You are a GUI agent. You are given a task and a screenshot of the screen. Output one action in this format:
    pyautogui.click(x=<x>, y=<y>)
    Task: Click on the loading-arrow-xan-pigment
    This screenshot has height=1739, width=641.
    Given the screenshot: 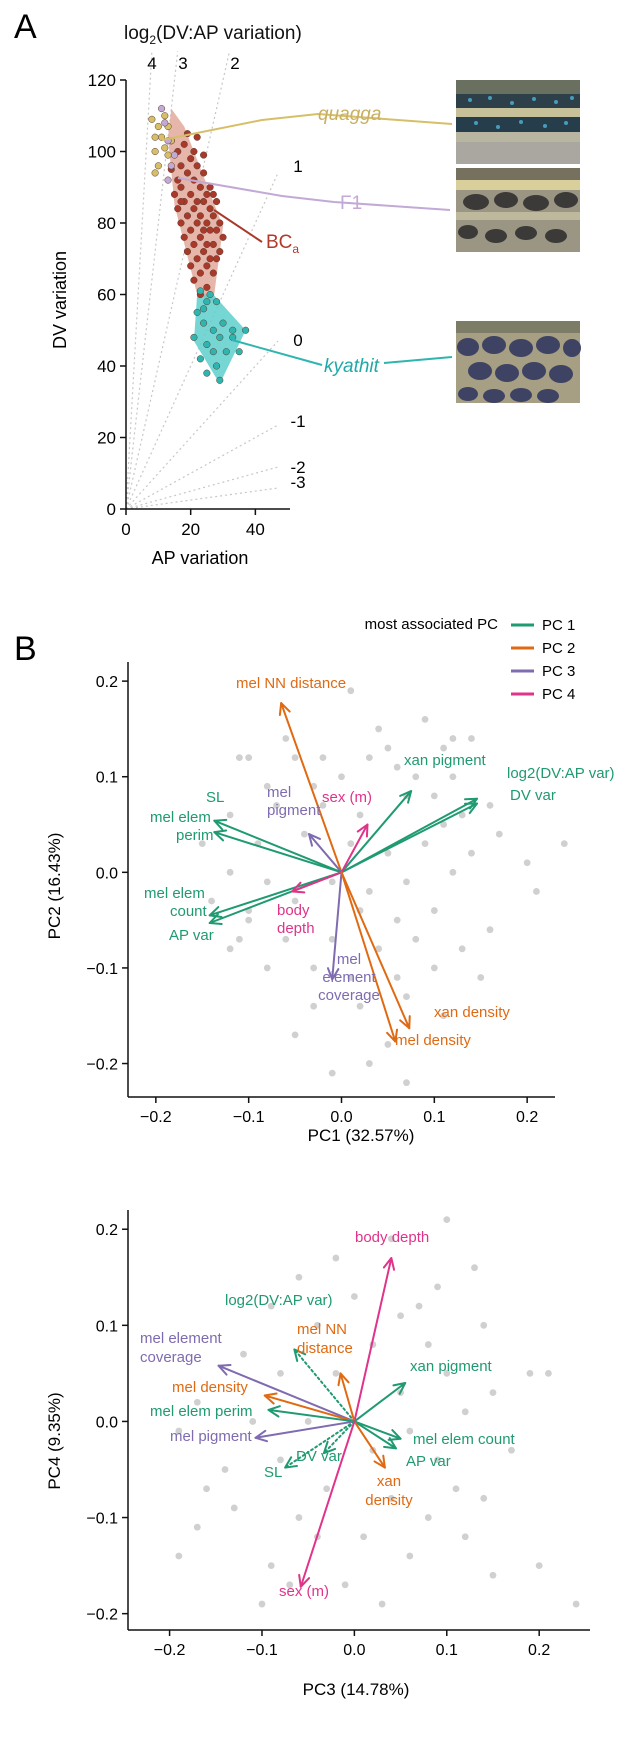 What is the action you would take?
    pyautogui.click(x=376, y=832)
    